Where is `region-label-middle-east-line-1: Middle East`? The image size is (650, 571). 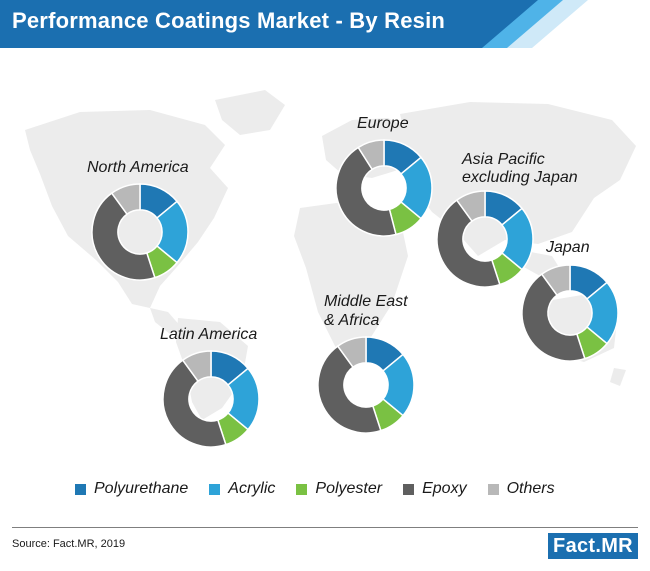 region-label-middle-east-line-1: Middle East is located at coordinates (366, 301).